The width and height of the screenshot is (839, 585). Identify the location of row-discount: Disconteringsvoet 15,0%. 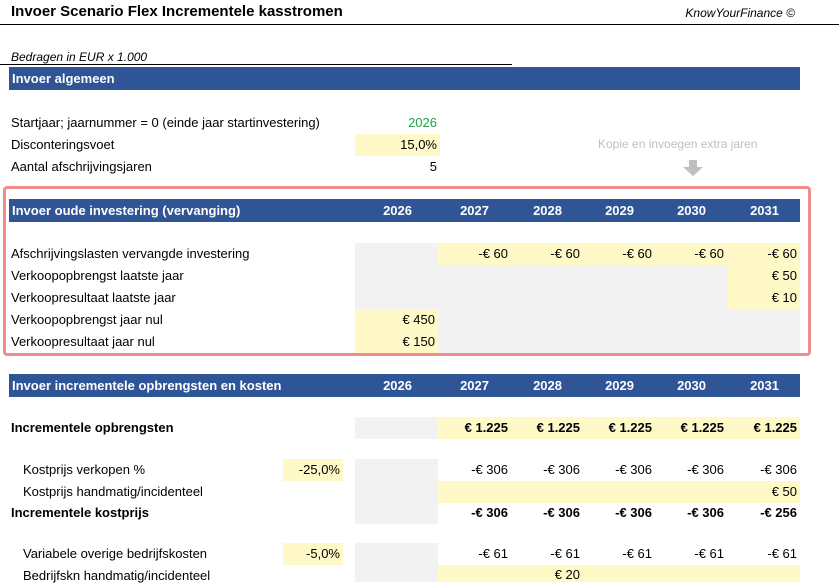
(419, 145).